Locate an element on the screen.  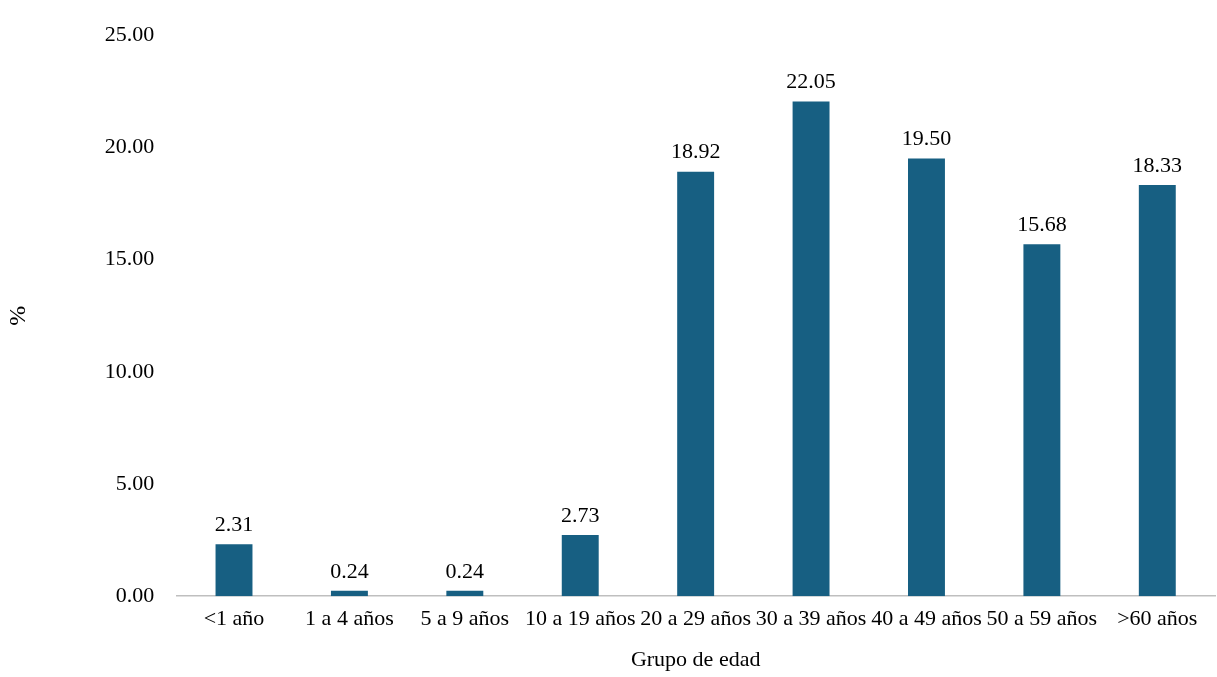
x-tick-label: 5 a 9 años is located at coordinates (465, 618).